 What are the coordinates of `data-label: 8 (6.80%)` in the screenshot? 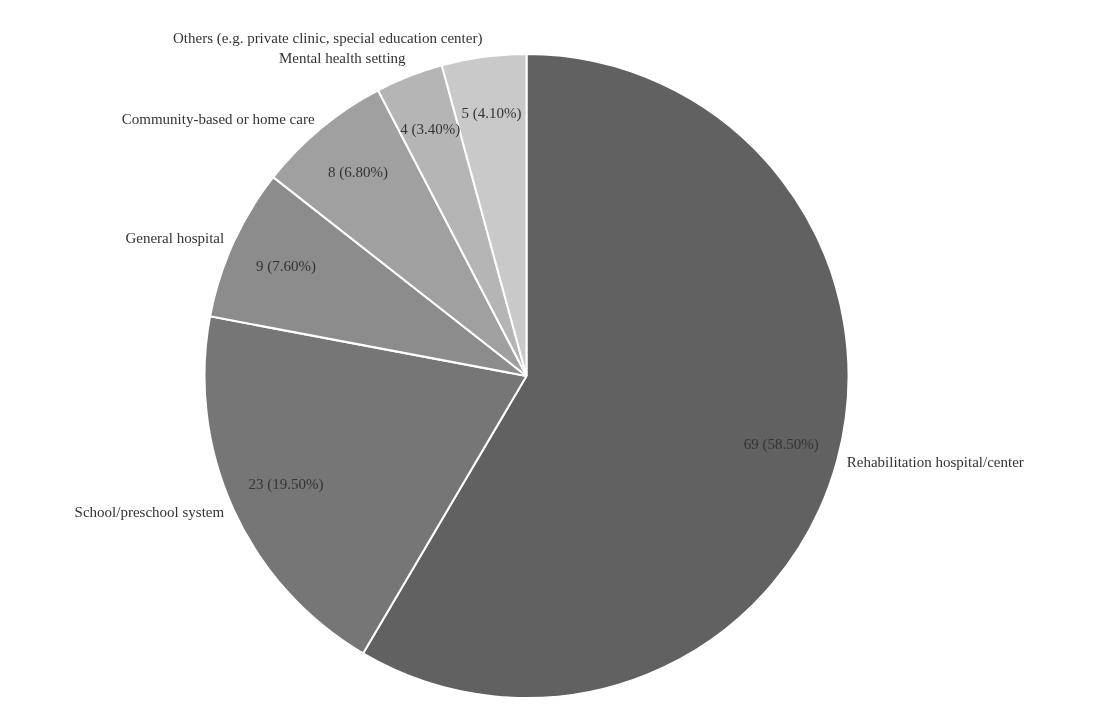 It's located at (357, 172).